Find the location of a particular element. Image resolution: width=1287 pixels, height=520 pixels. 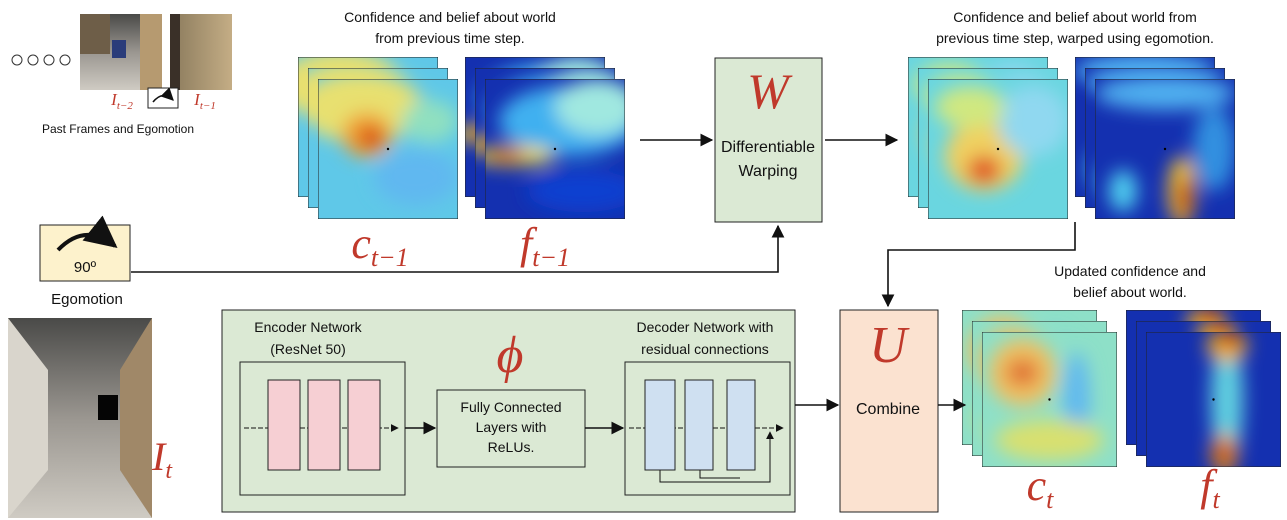

caption: Past Frames and Egomotion is located at coordinates (118, 129).